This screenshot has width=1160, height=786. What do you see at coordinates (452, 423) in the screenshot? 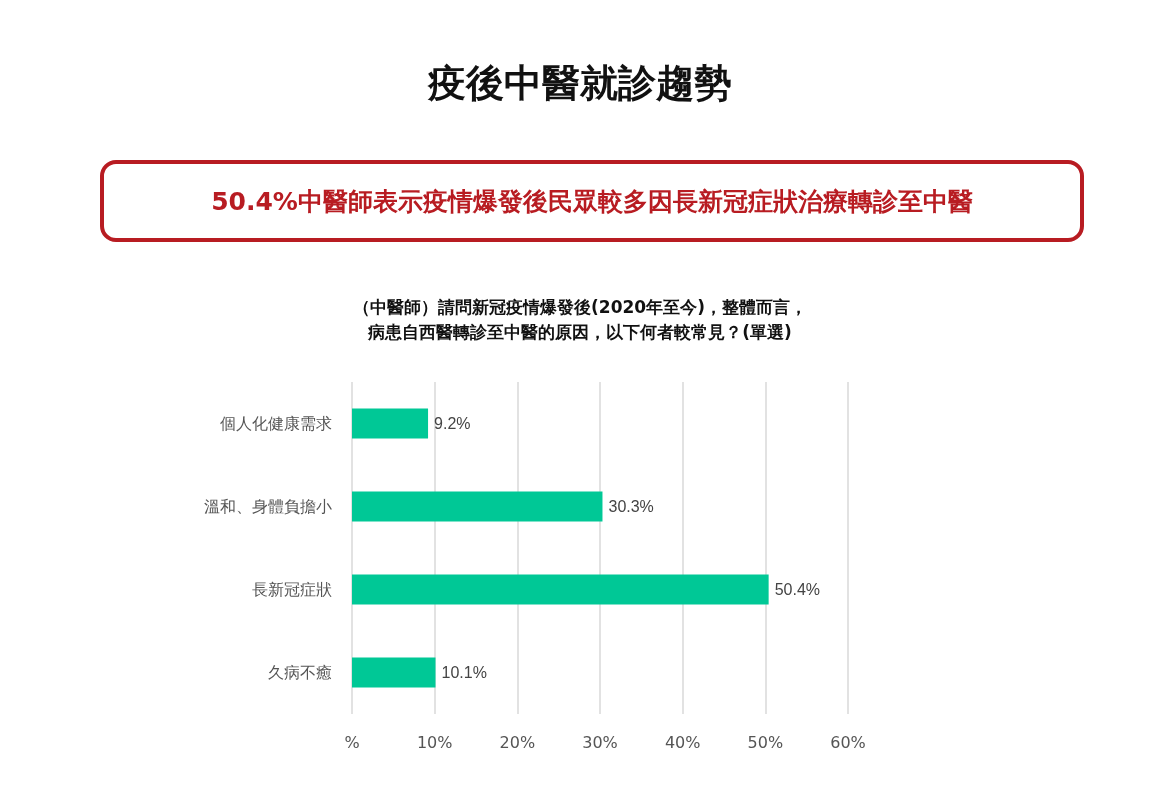
I see `data-label: 9.2%` at bounding box center [452, 423].